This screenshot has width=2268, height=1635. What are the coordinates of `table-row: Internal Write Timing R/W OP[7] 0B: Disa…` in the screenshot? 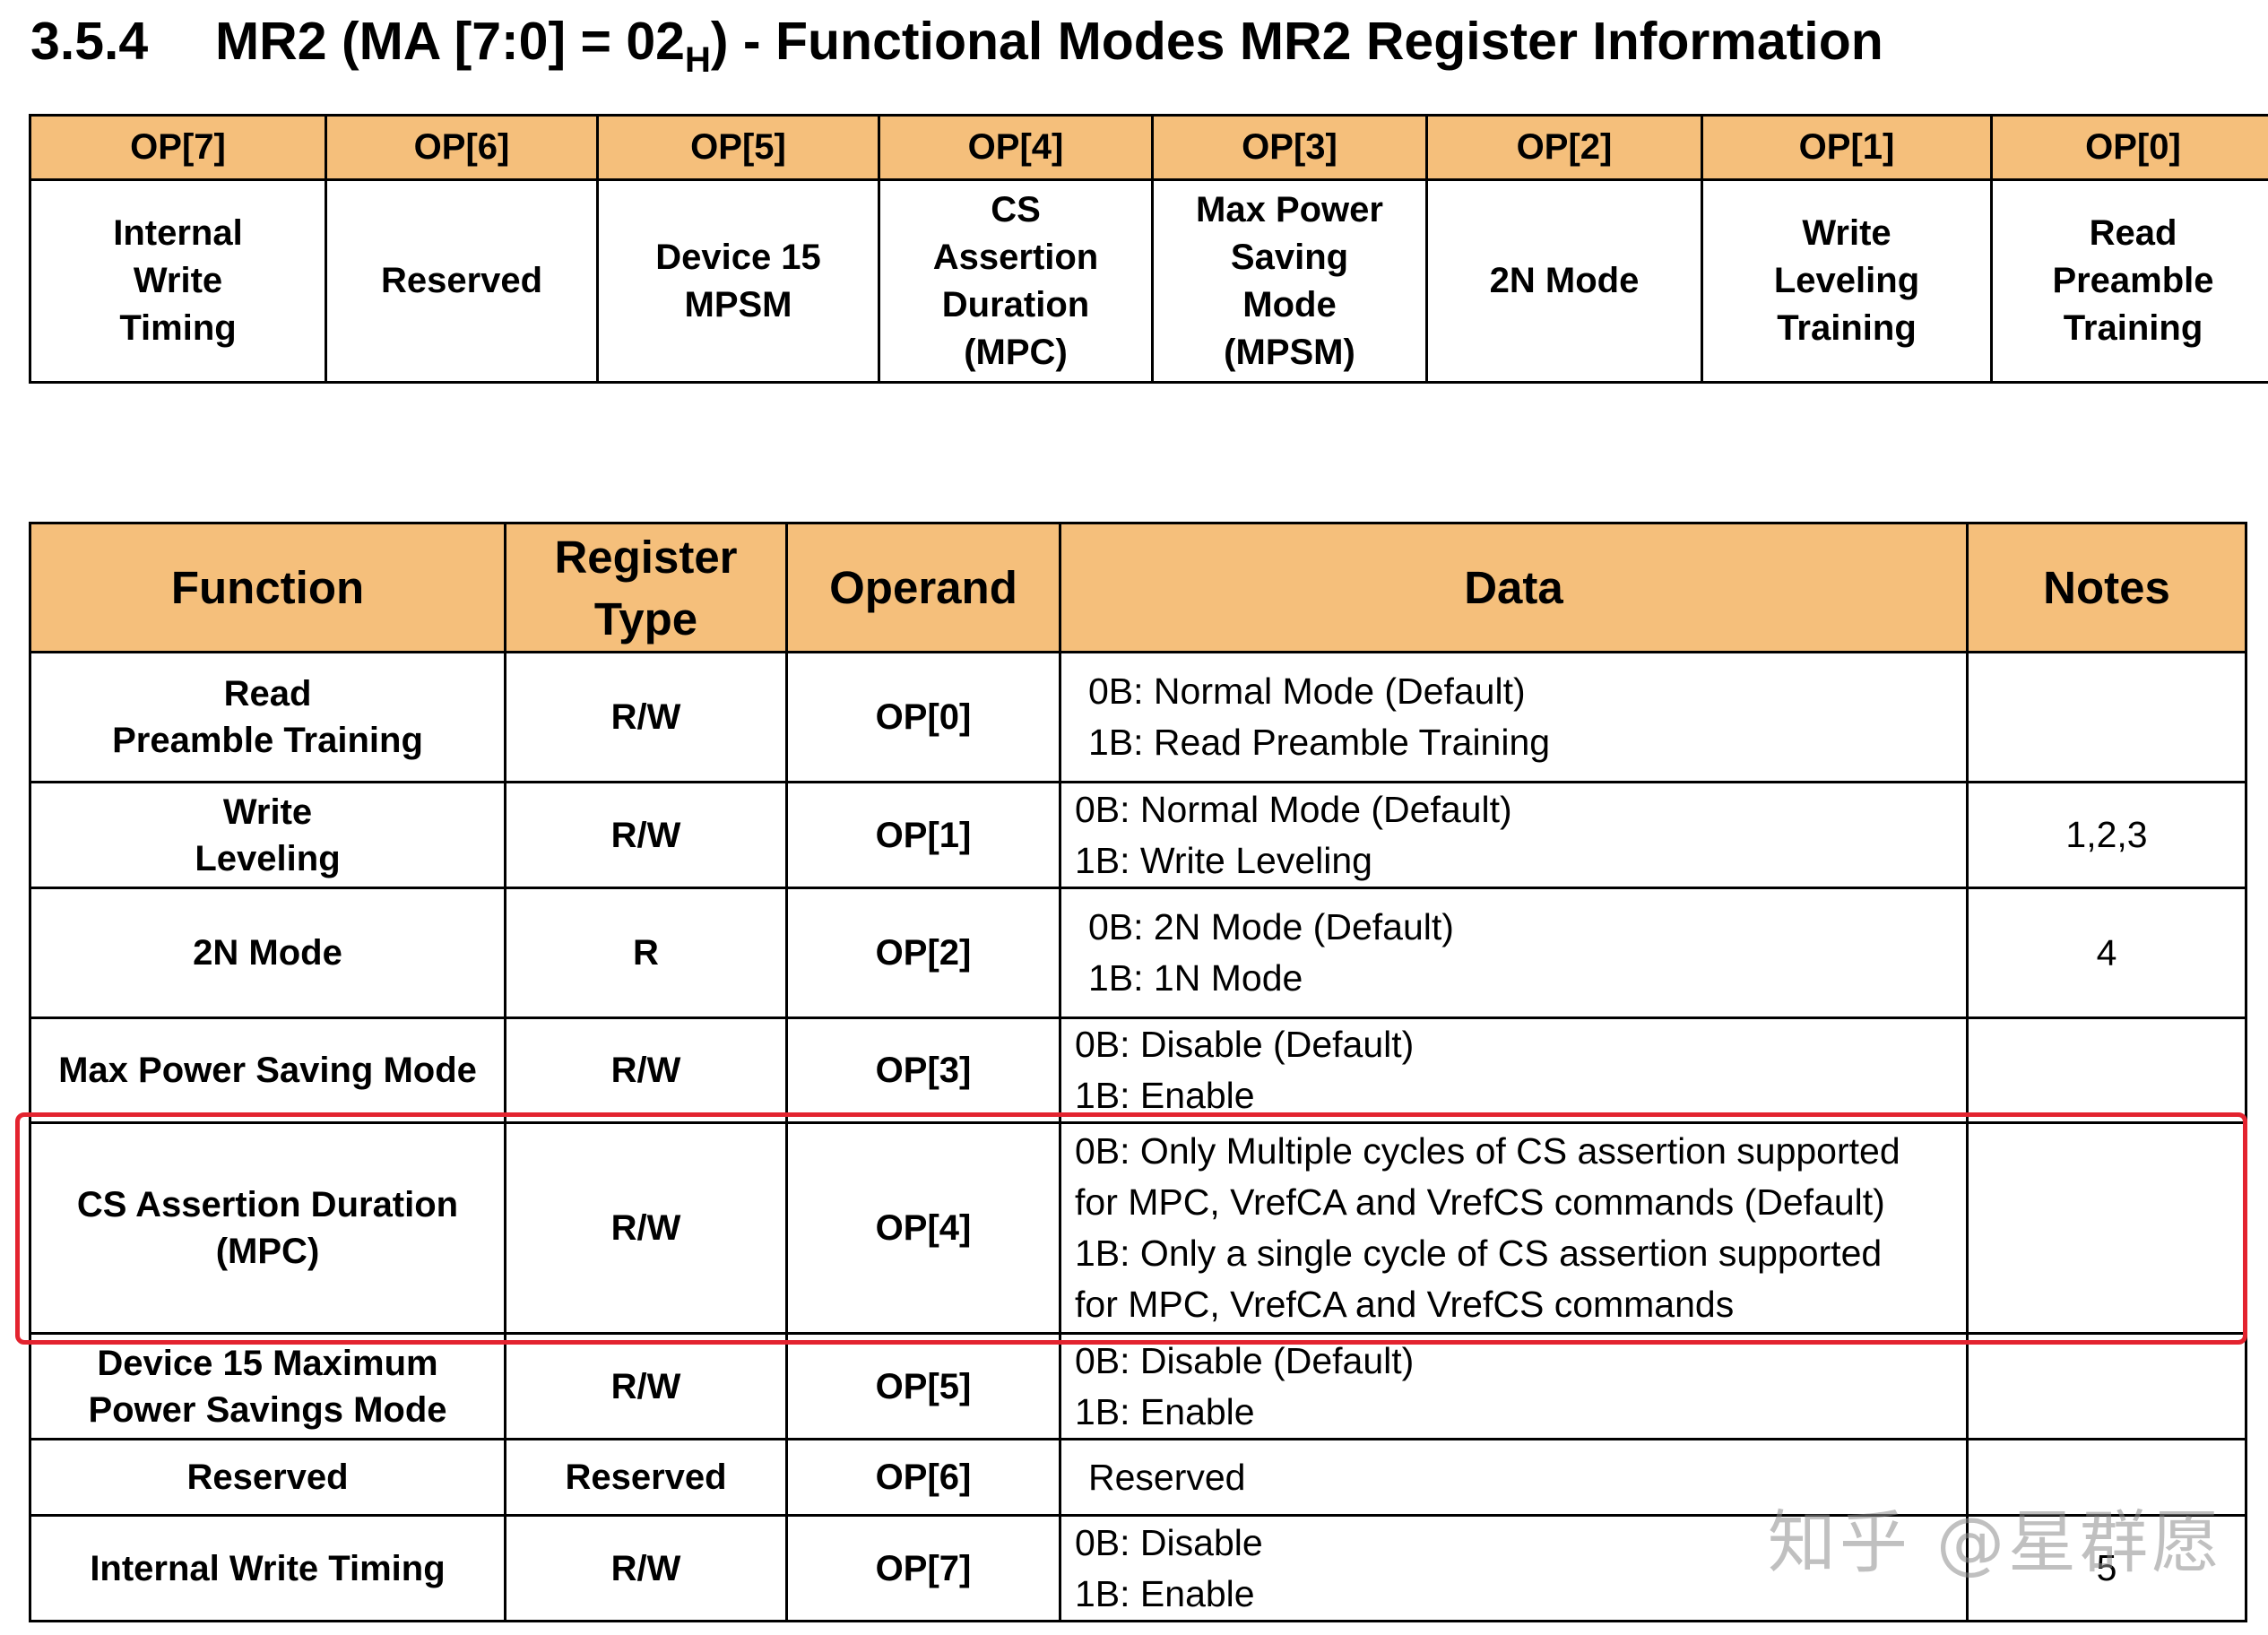 It's located at (1138, 1568).